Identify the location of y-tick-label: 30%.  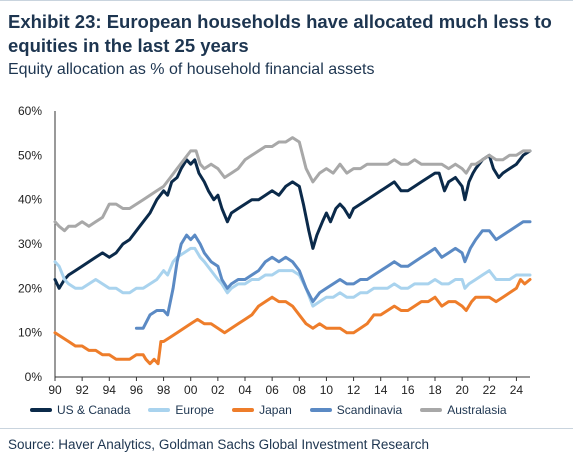
(30, 244).